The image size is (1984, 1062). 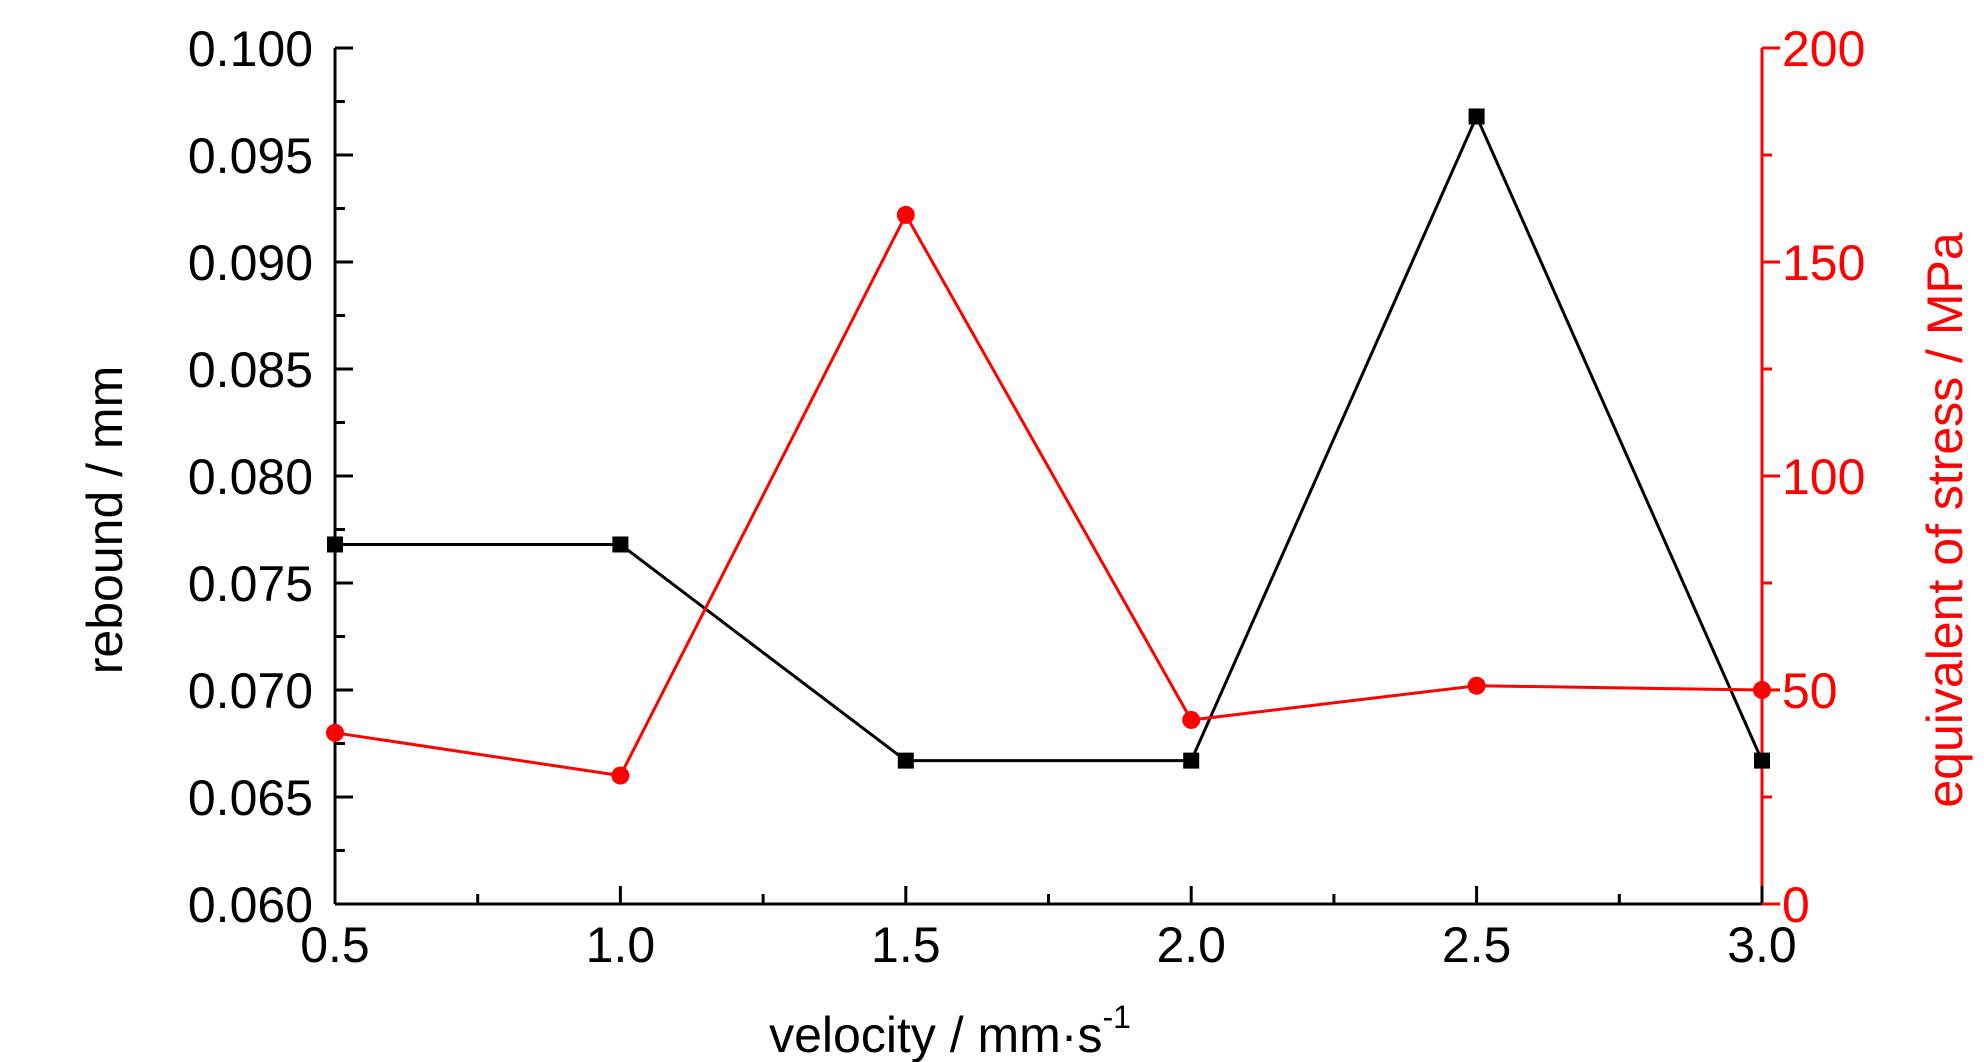 I want to click on left-y-tick-label: 0.075, so click(x=250, y=584).